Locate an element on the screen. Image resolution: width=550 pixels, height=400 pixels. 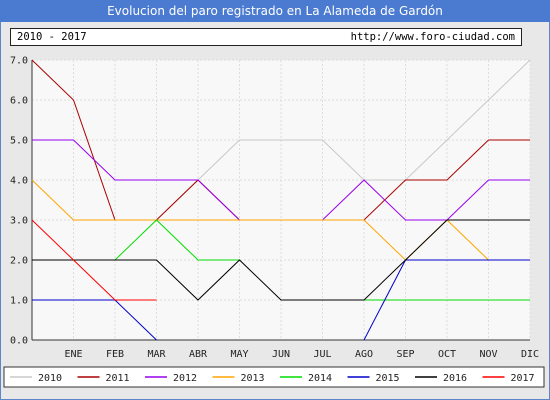
legend-label-2011: 2011 is located at coordinates (118, 378).